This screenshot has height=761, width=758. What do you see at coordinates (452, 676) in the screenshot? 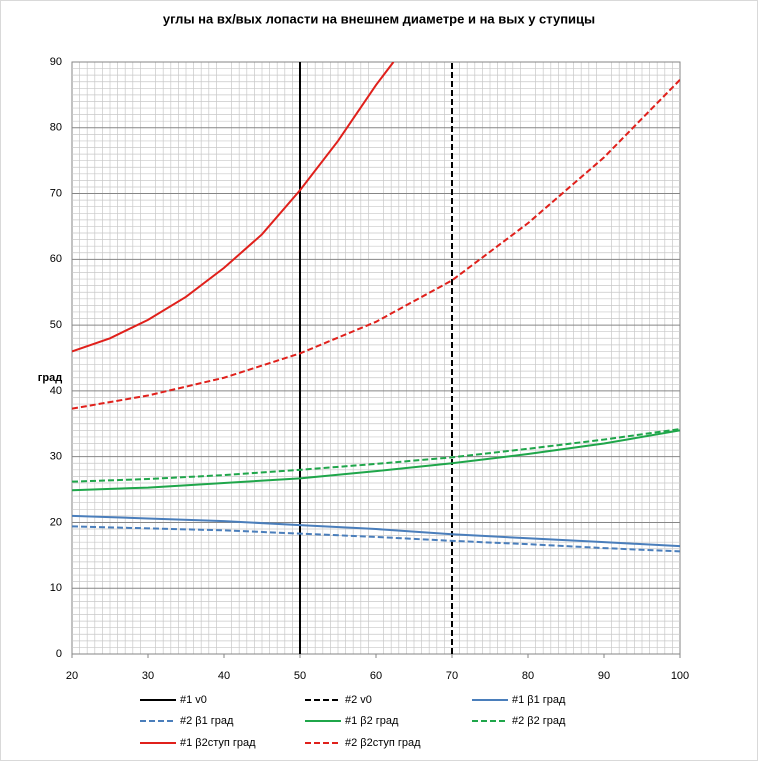
I see `x-tick-label: 70` at bounding box center [452, 676].